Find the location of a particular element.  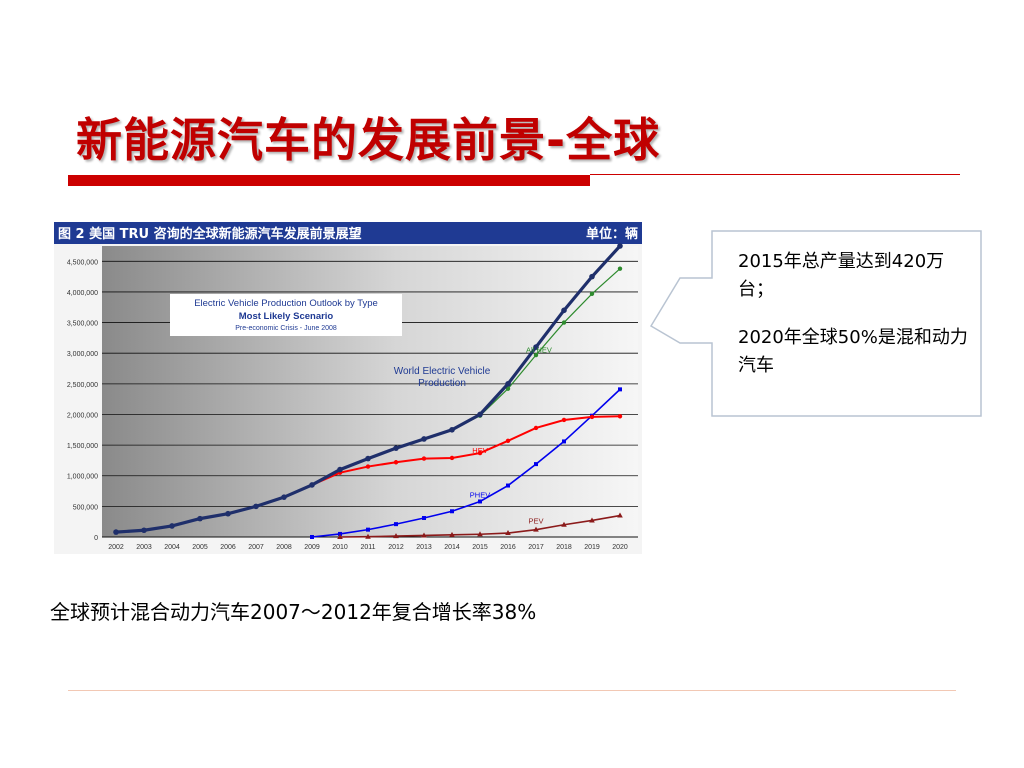

series-pev is located at coordinates (480, 525).